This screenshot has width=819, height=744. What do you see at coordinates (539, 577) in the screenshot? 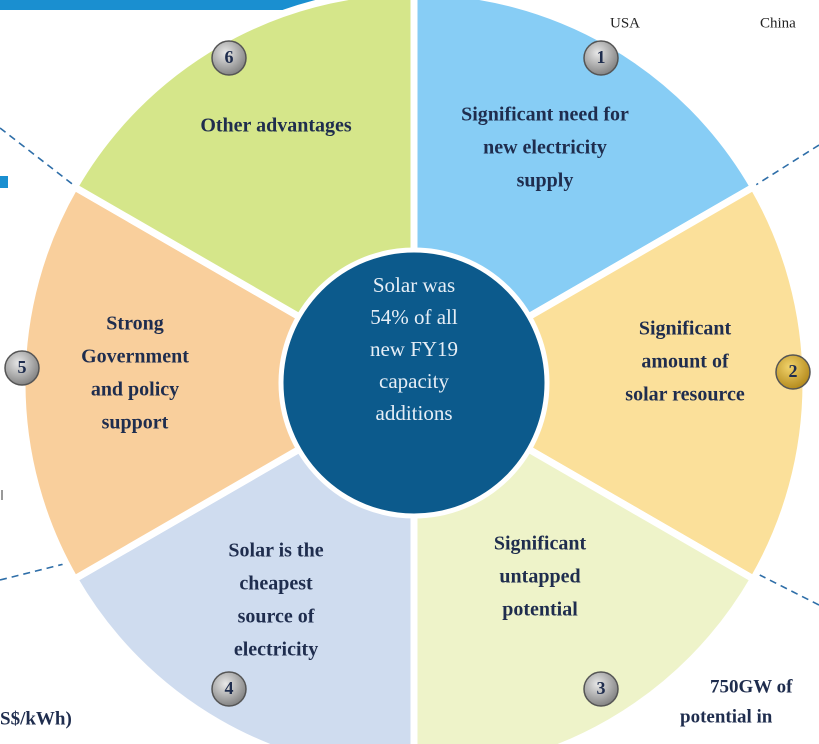
I see `sector-label: untapped` at bounding box center [539, 577].